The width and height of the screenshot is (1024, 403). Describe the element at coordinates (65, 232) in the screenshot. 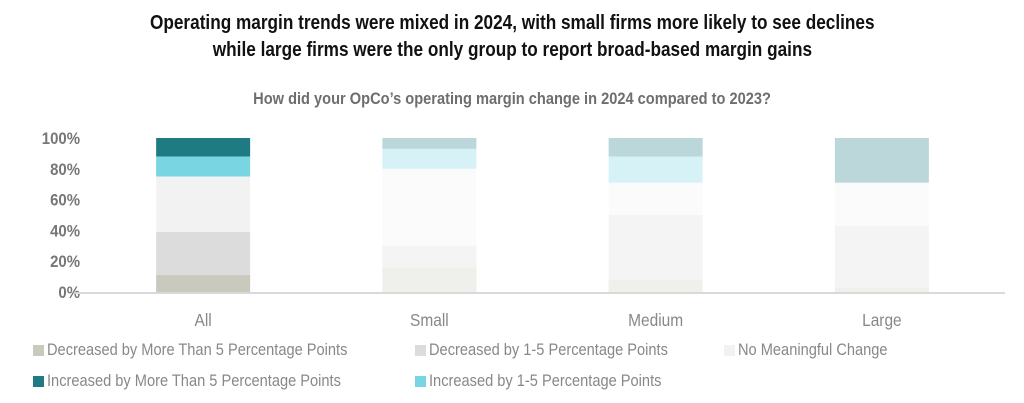

I see `y-tick-label: 40%` at that location.